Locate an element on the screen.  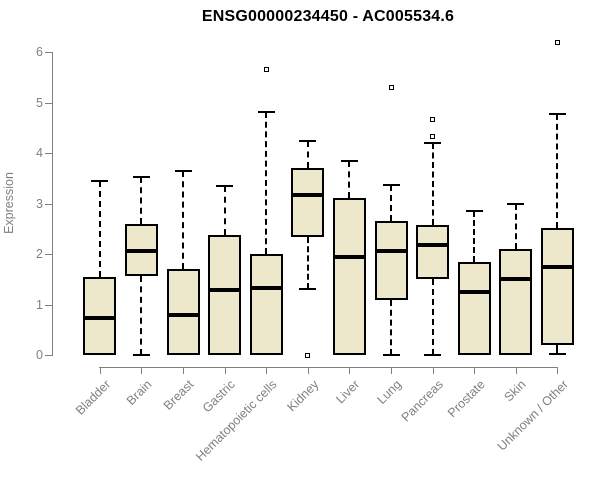
x-tick-label: Liver is located at coordinates (348, 392).